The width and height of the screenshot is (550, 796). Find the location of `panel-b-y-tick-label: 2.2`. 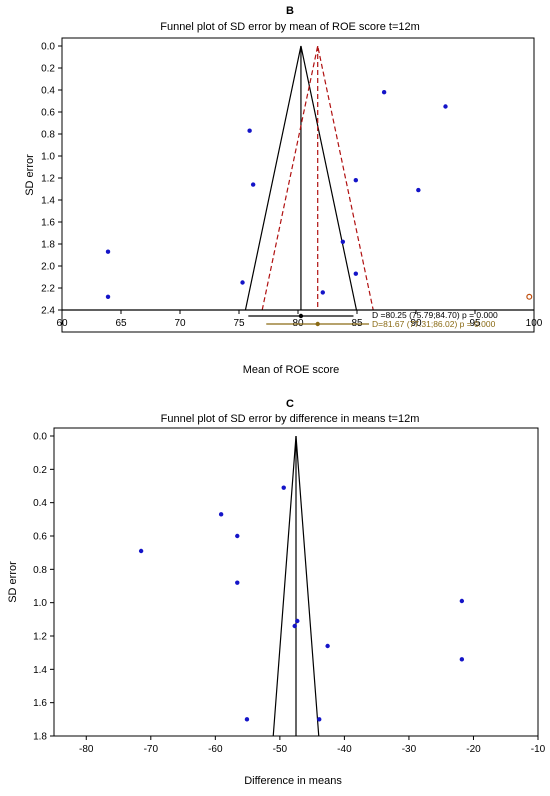

panel-b-y-tick-label: 2.2 is located at coordinates (48, 289).